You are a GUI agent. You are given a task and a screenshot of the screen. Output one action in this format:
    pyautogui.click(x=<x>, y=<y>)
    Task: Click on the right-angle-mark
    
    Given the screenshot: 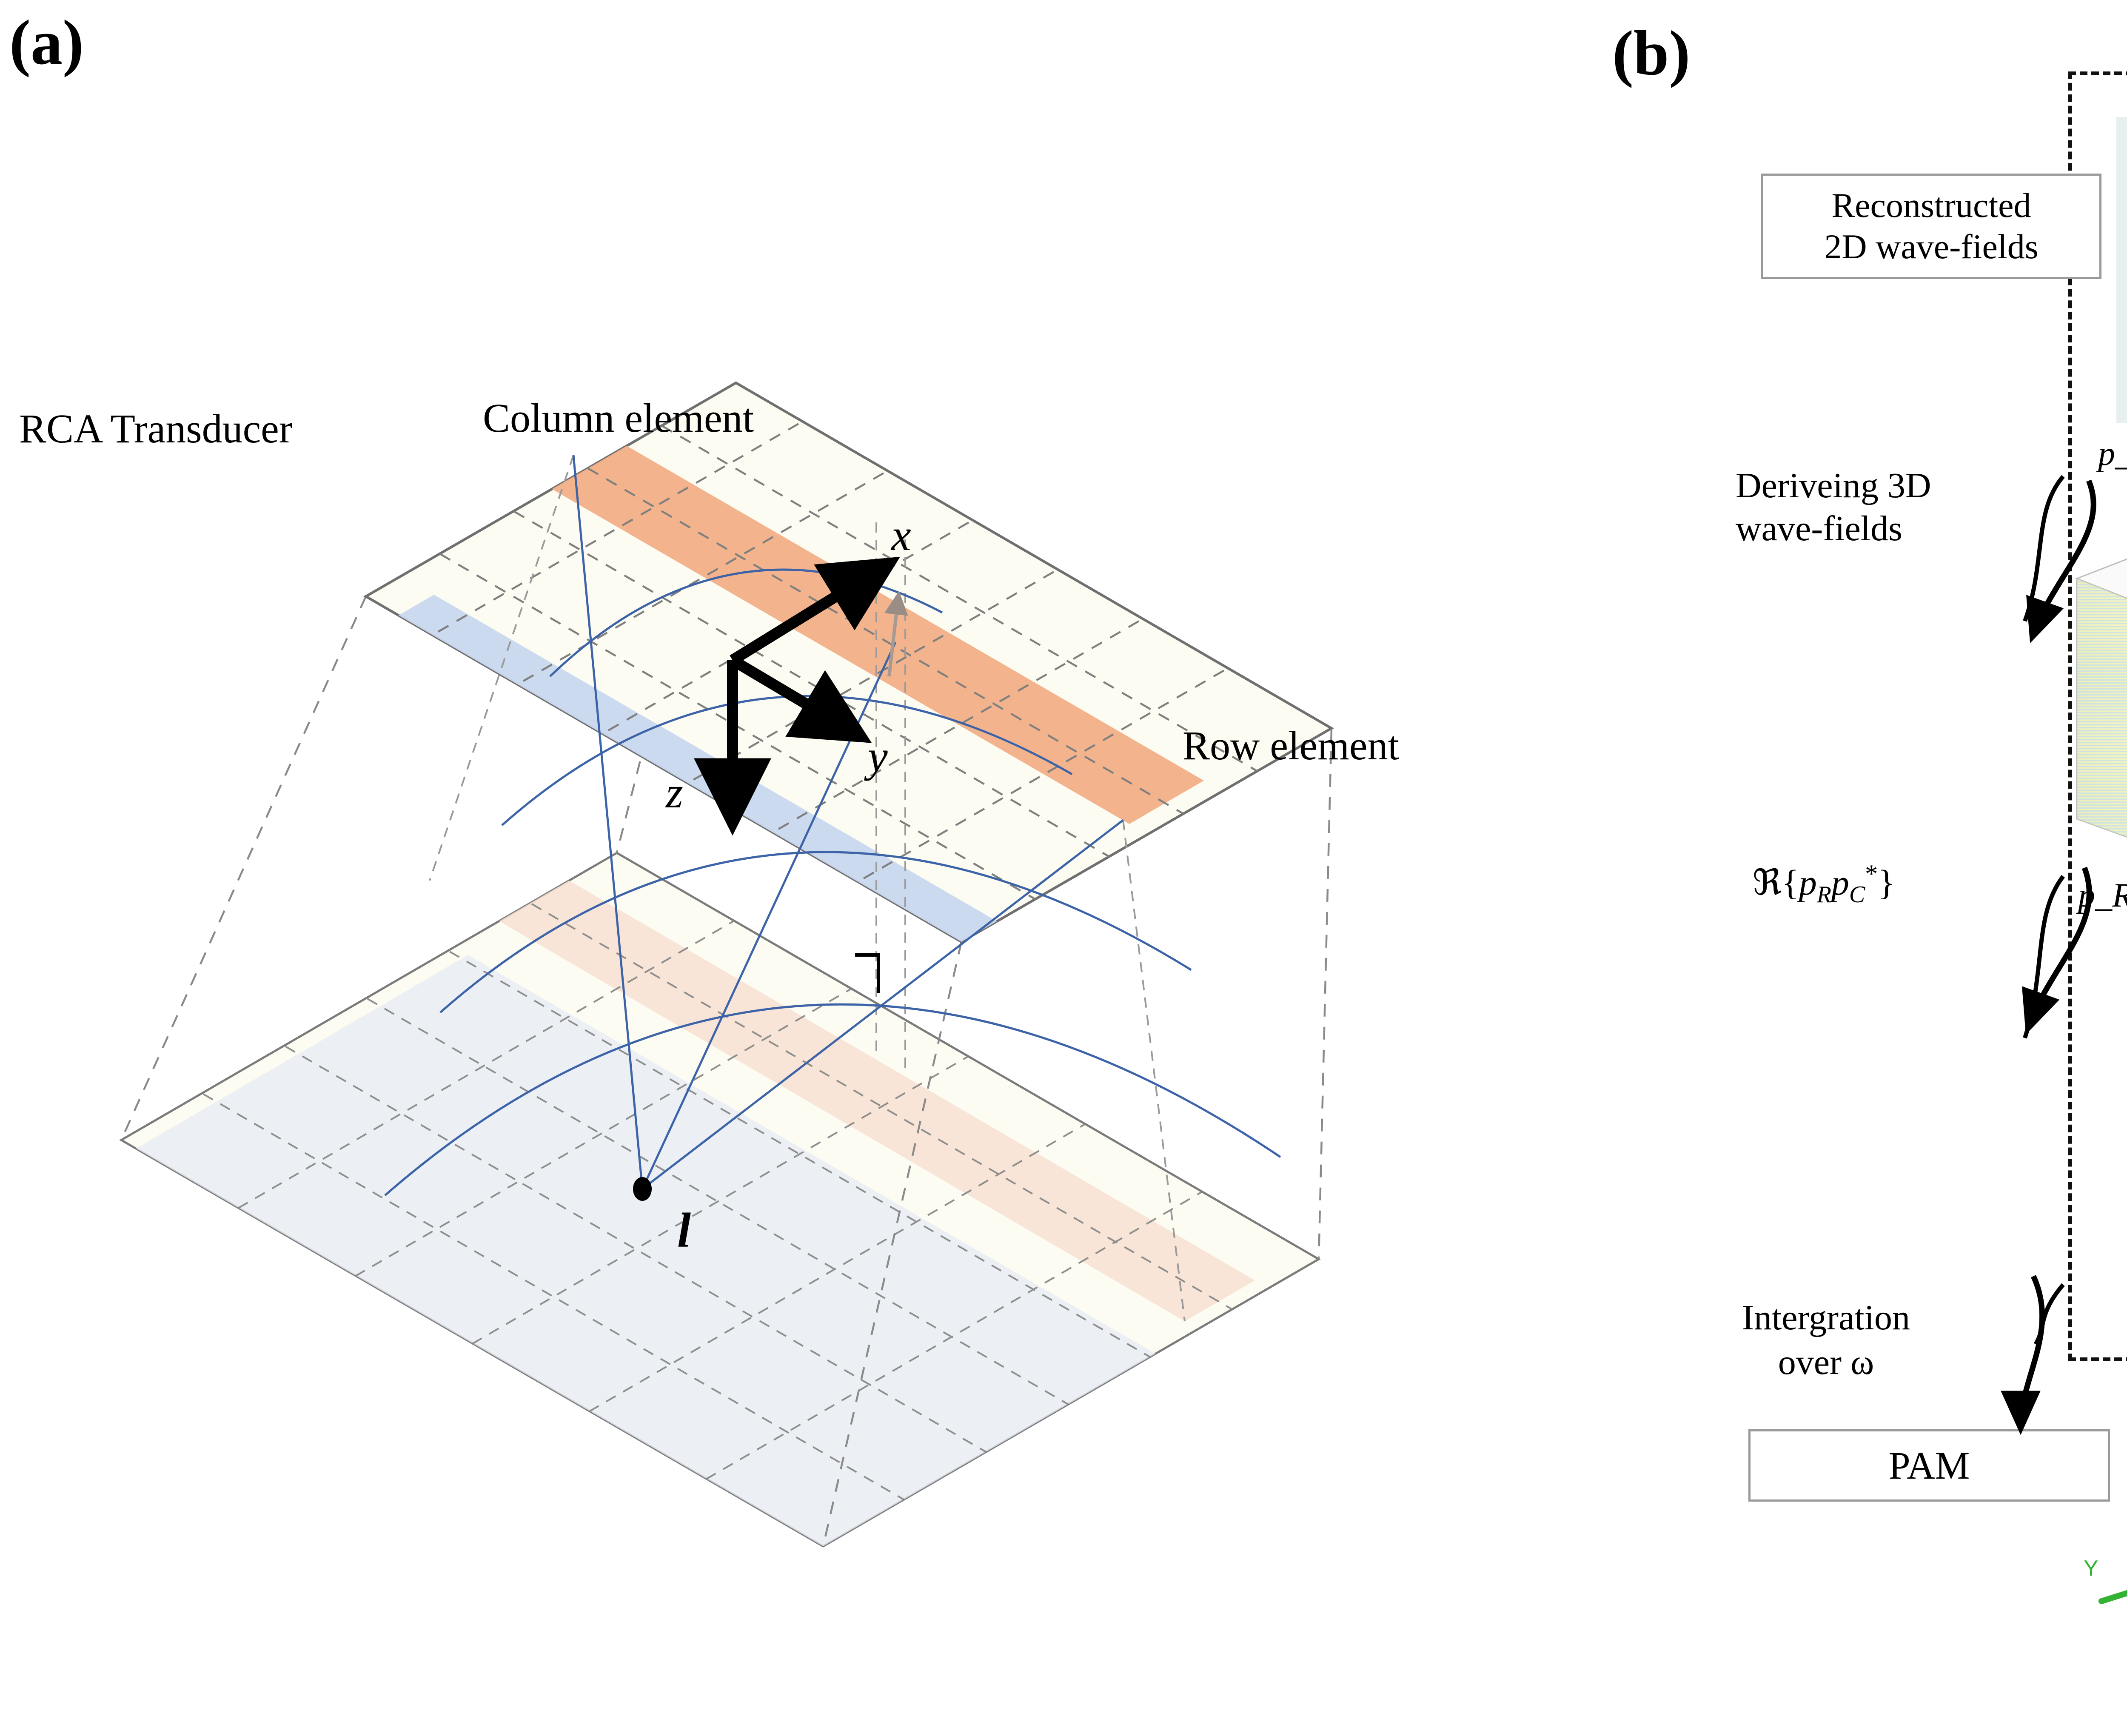 What is the action you would take?
    pyautogui.click(x=867, y=973)
    